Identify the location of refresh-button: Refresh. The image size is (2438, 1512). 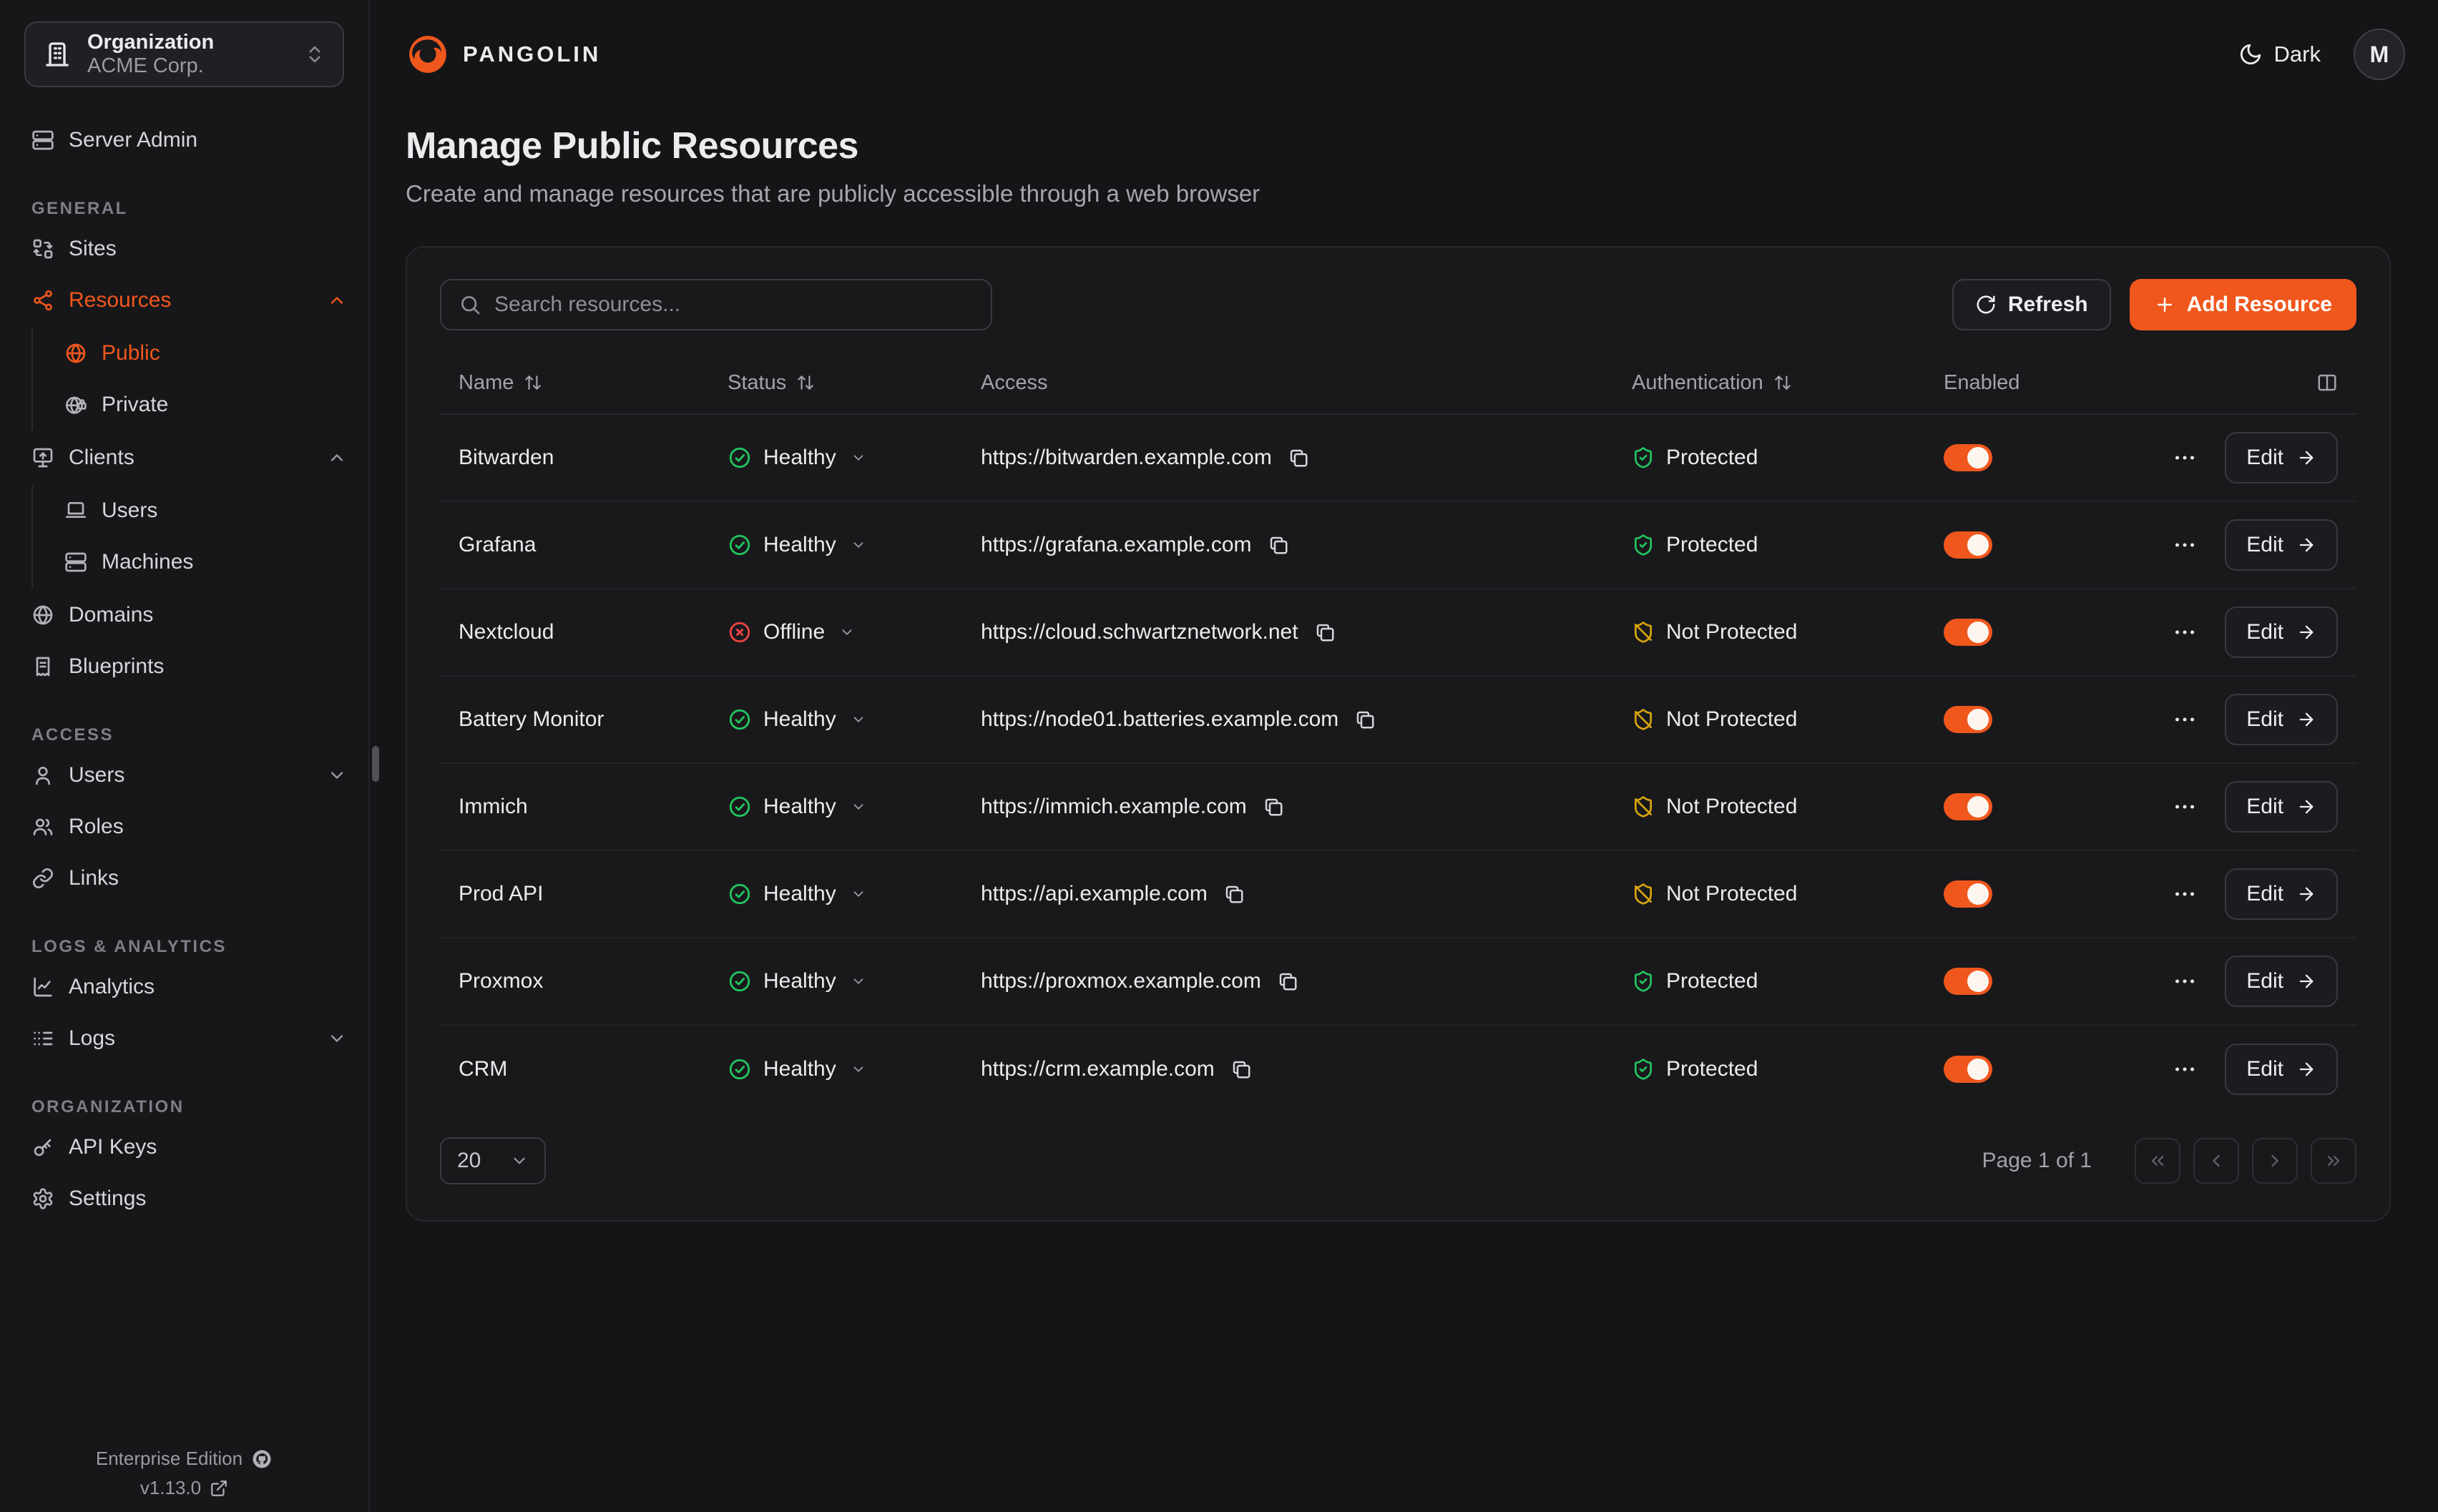
(2031, 304).